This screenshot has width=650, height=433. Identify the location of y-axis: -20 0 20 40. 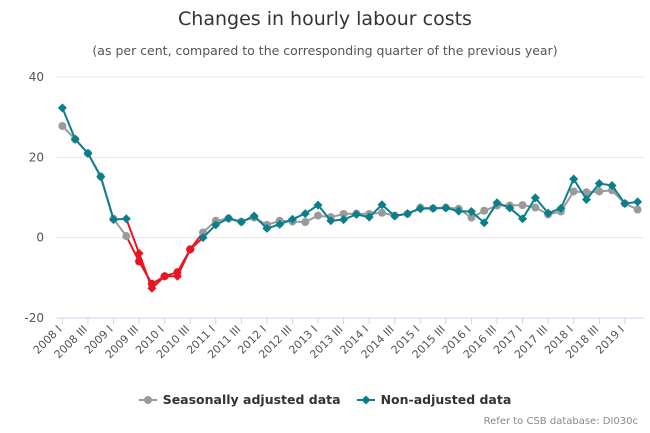
(34, 197).